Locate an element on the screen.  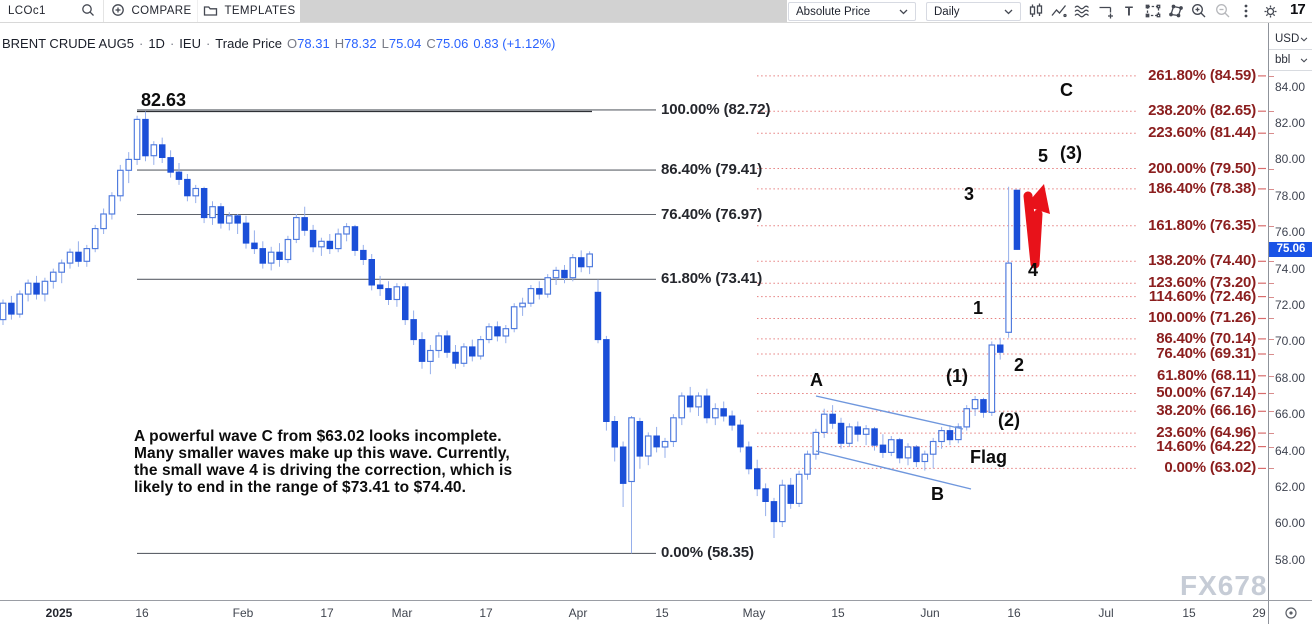
compare-button-label: COMPARE is located at coordinates (161, 11).